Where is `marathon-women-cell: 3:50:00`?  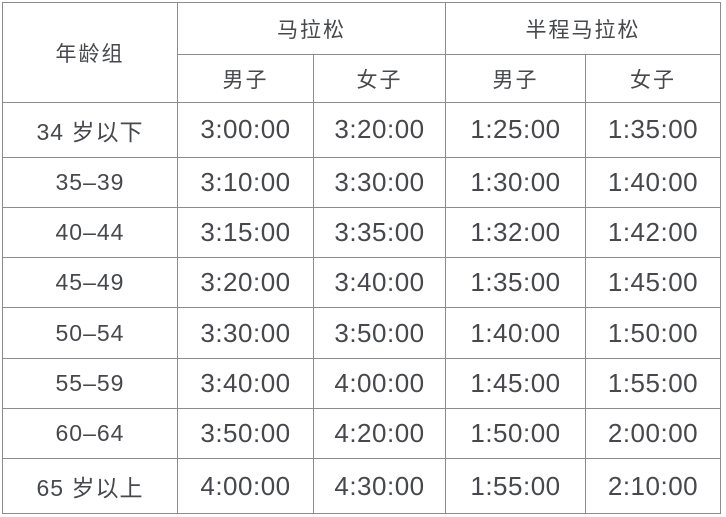 marathon-women-cell: 3:50:00 is located at coordinates (379, 333).